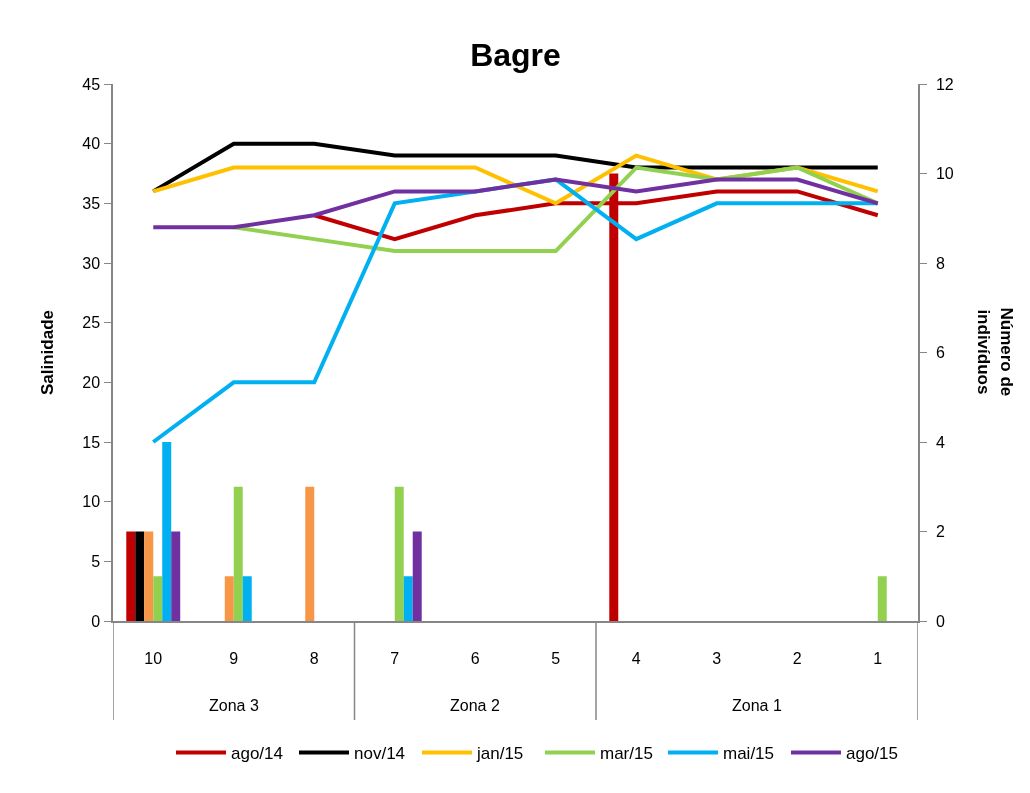 This screenshot has width=1030, height=793. Describe the element at coordinates (944, 84) in the screenshot. I see `y2-tick-label: 12` at that location.